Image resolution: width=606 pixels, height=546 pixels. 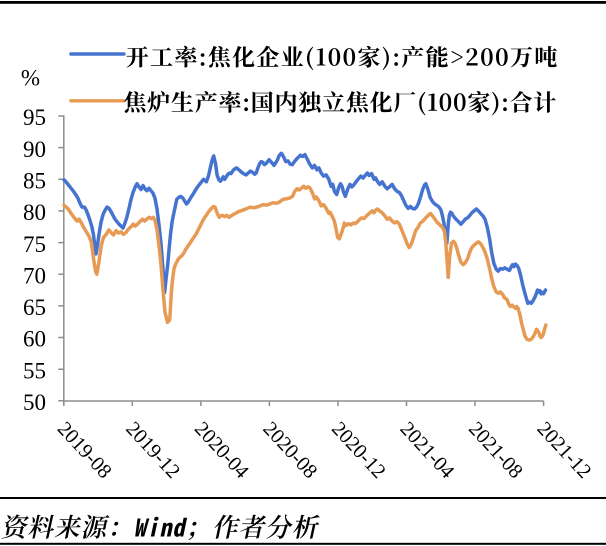 What do you see at coordinates (34, 307) in the screenshot?
I see `svg-text: 65` at bounding box center [34, 307].